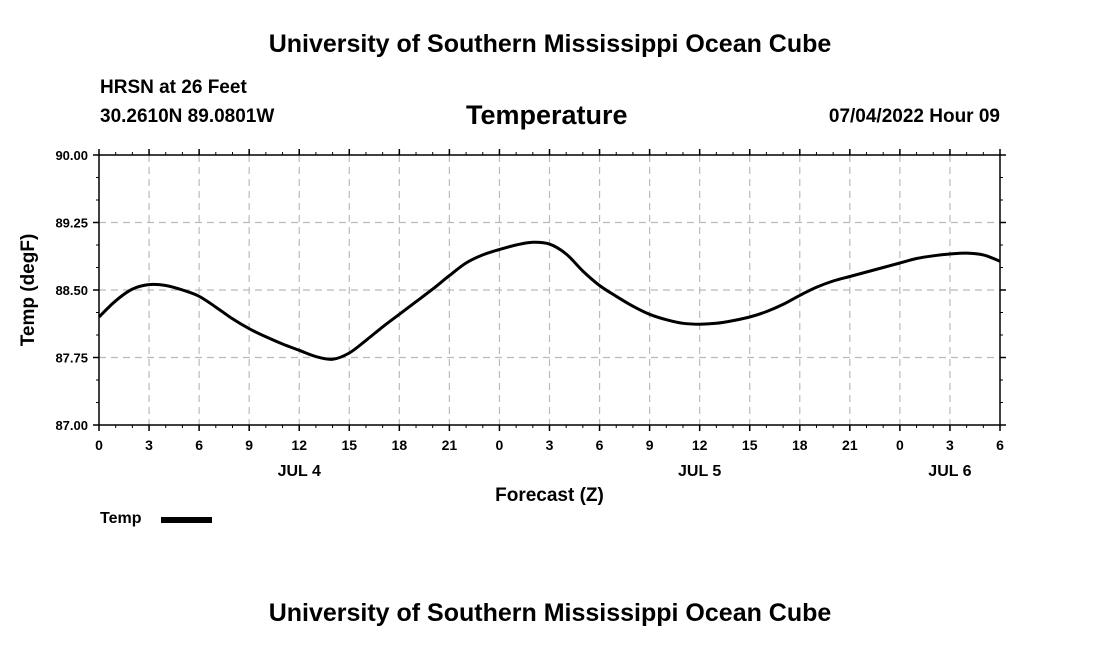  Describe the element at coordinates (71, 425) in the screenshot. I see `y-tick-label: 87.00` at that location.